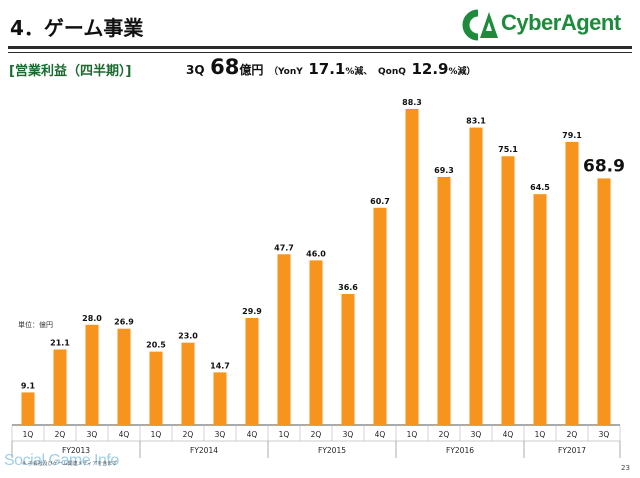 The width and height of the screenshot is (640, 478). What do you see at coordinates (561, 22) in the screenshot?
I see `logo-text: CyberAgent` at bounding box center [561, 22].